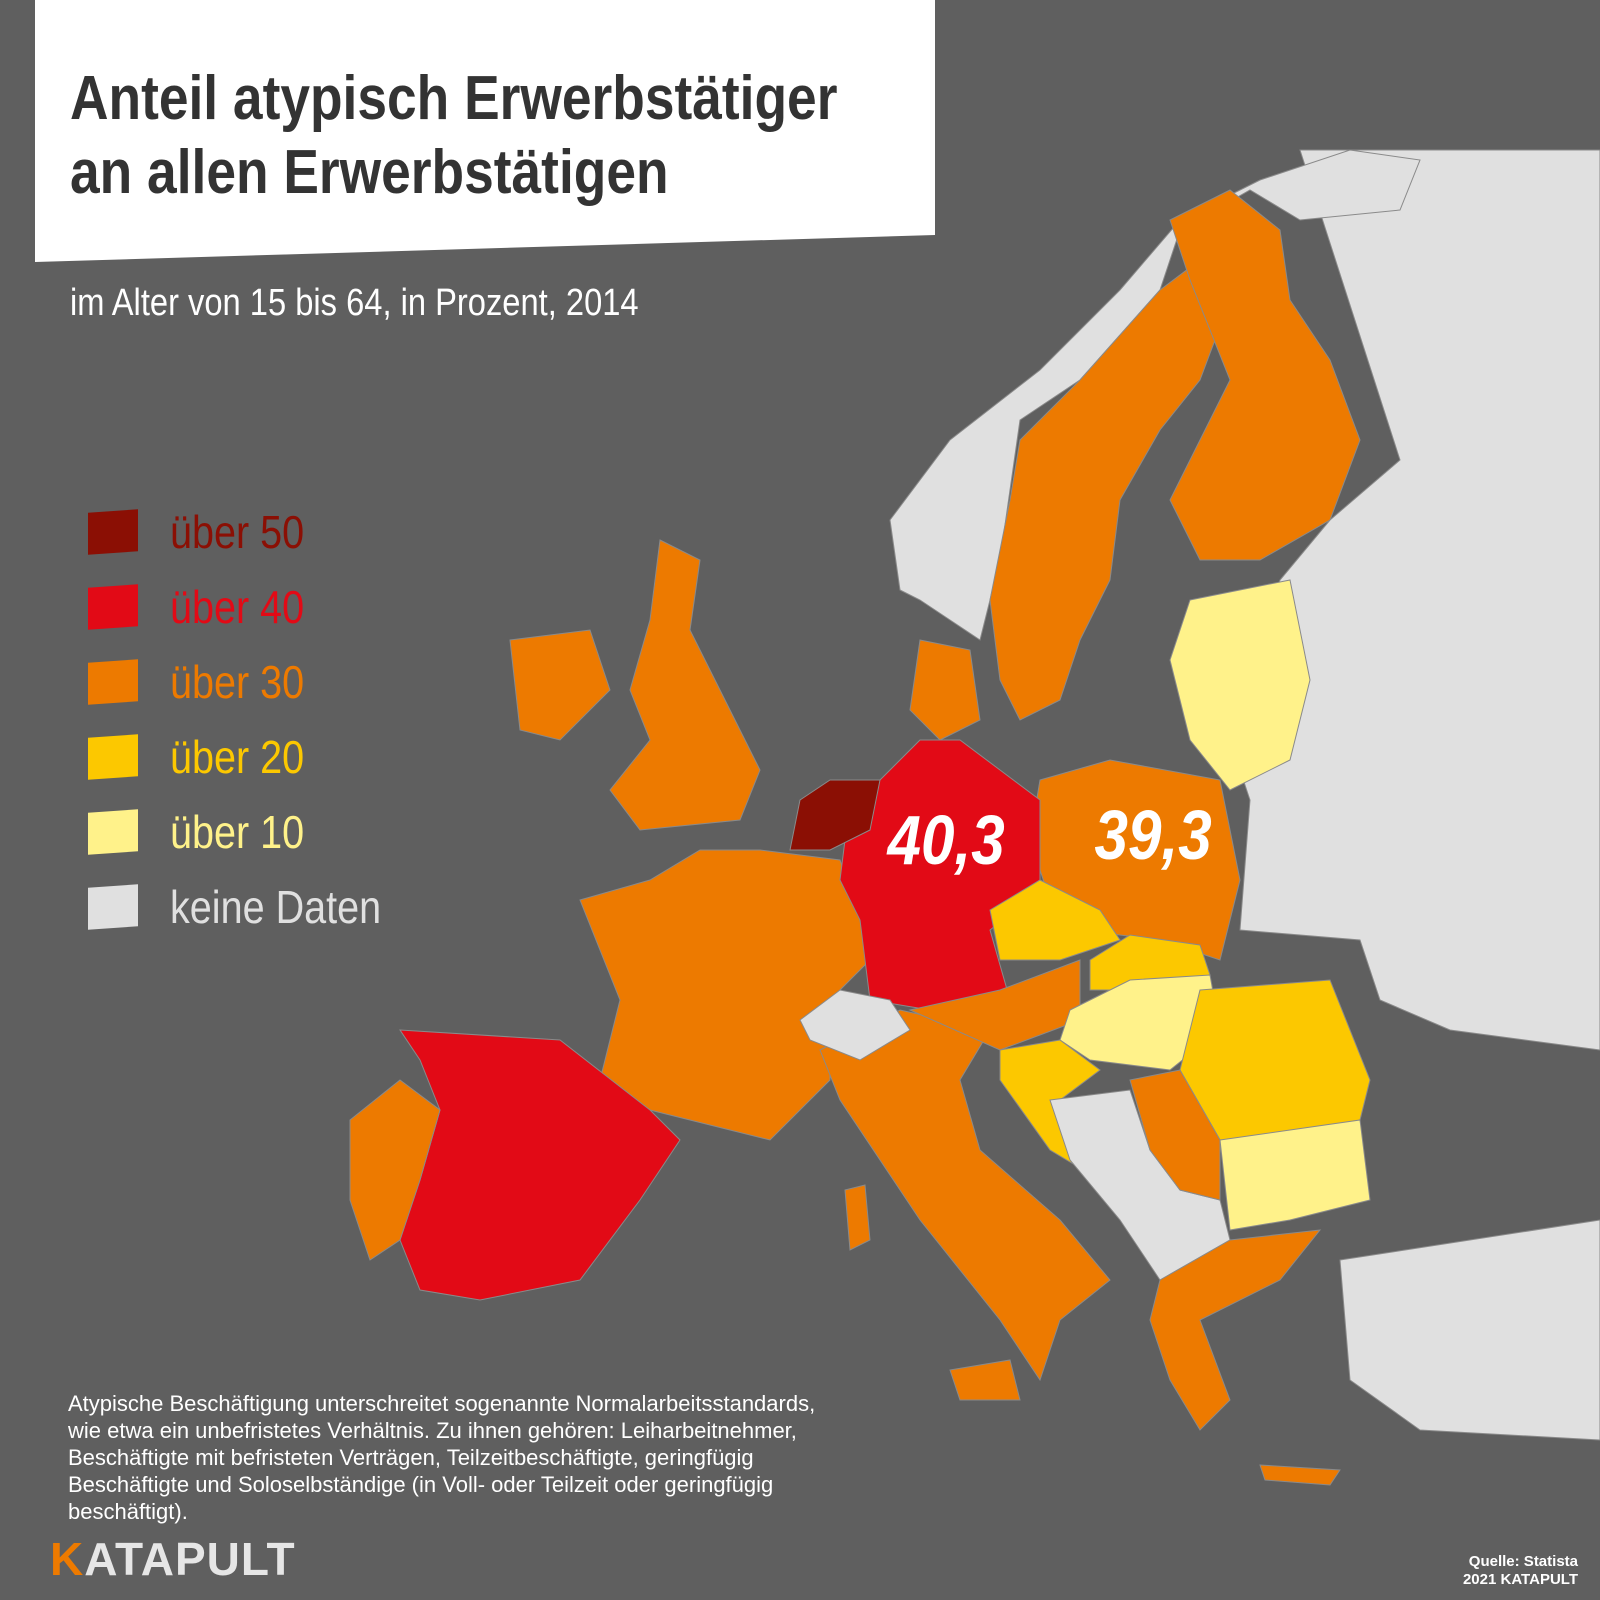 Image resolution: width=1600 pixels, height=1600 pixels. What do you see at coordinates (454, 98) in the screenshot?
I see `title-line: Anteil atypisch Erwerbstätiger` at bounding box center [454, 98].